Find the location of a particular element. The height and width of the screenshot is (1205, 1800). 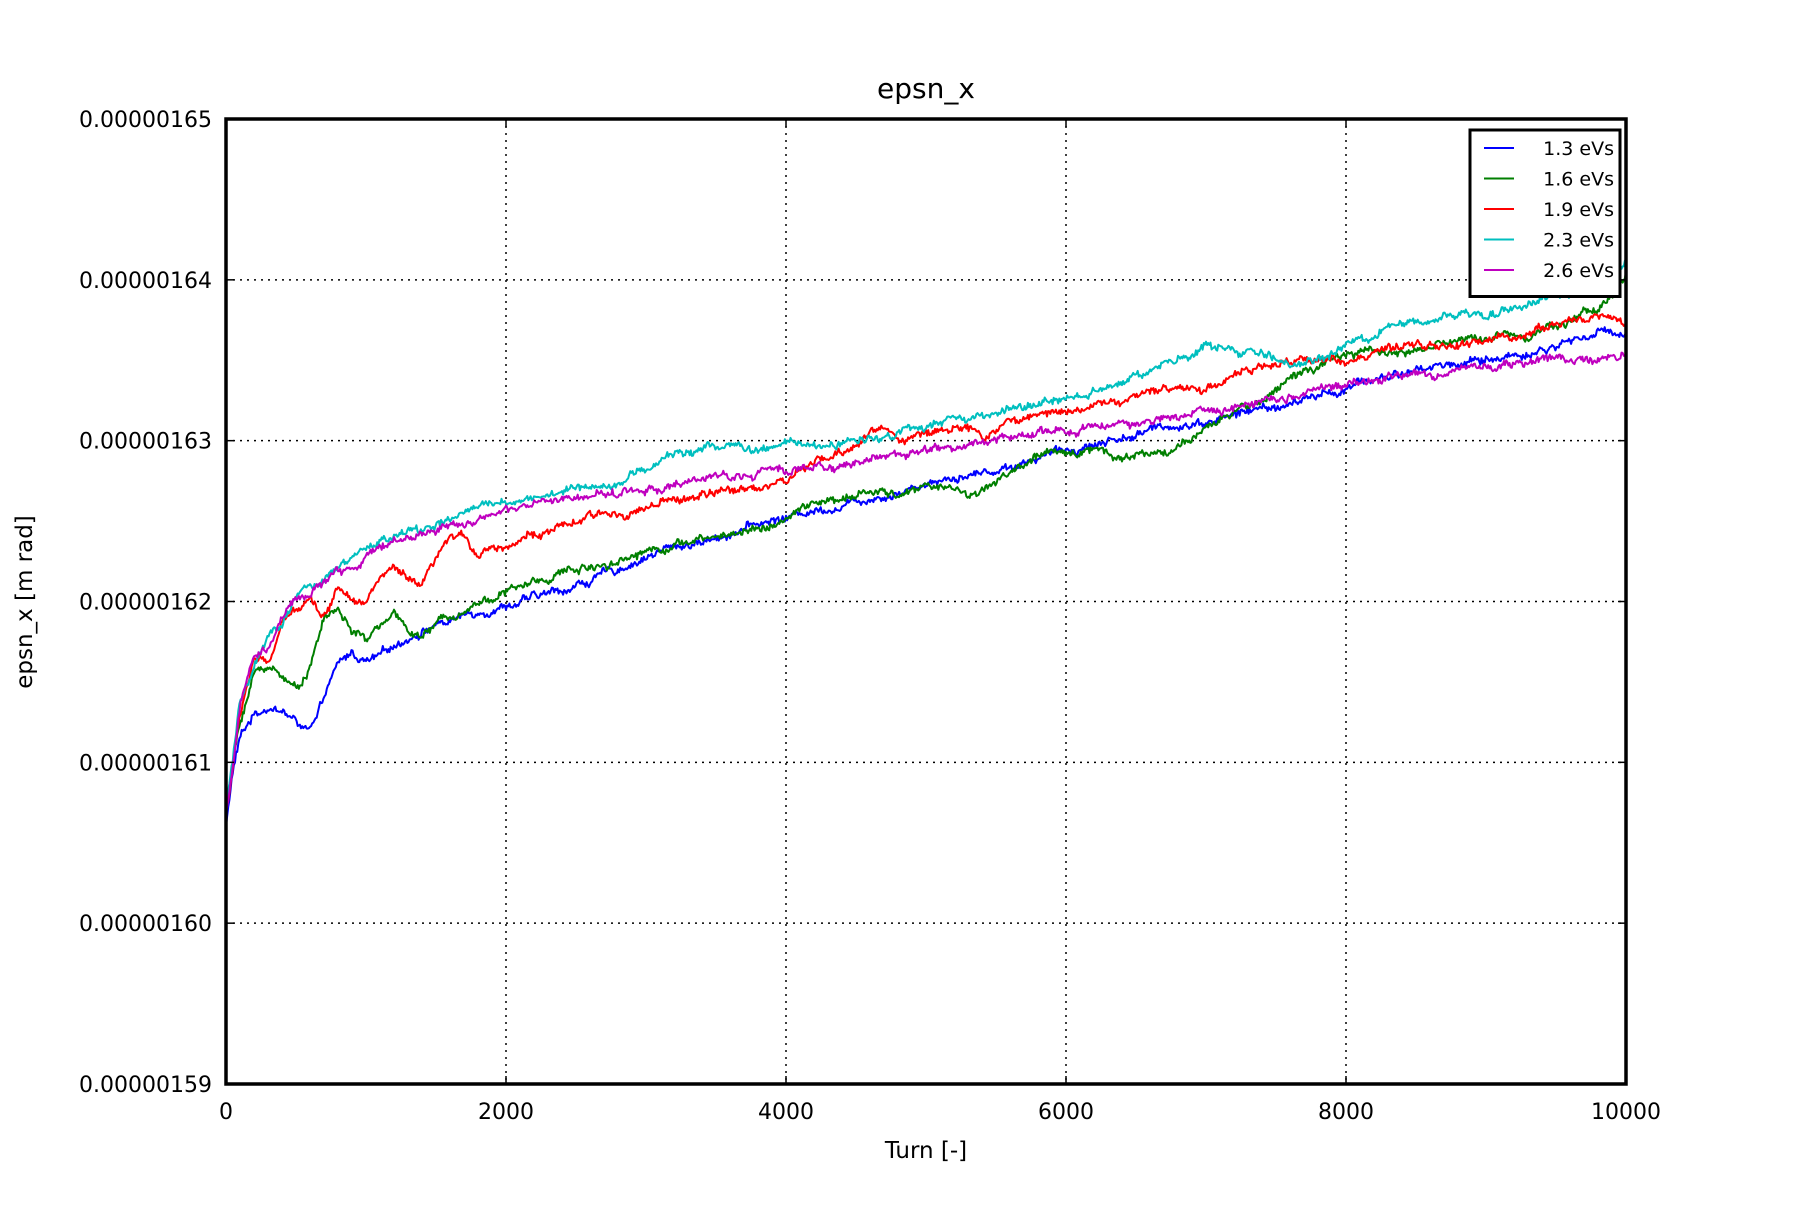

y-tick-label: 0.00000165 is located at coordinates (145, 120).